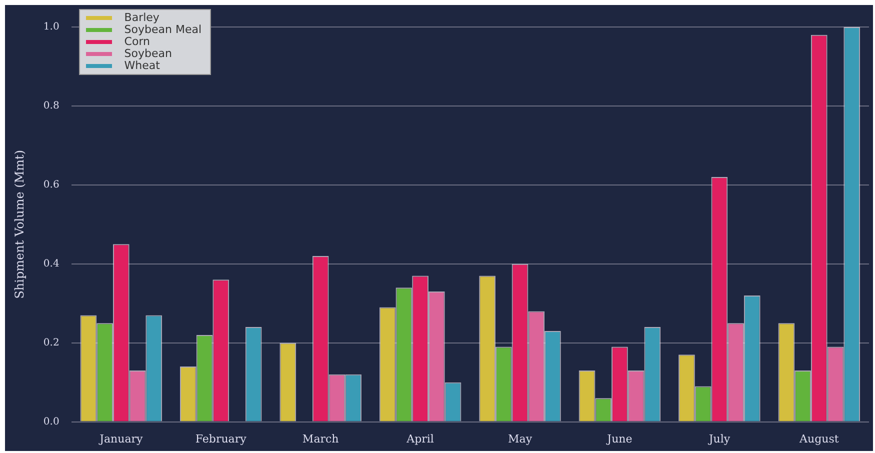  I want to click on y-tick-label: 0.4, so click(51, 264).